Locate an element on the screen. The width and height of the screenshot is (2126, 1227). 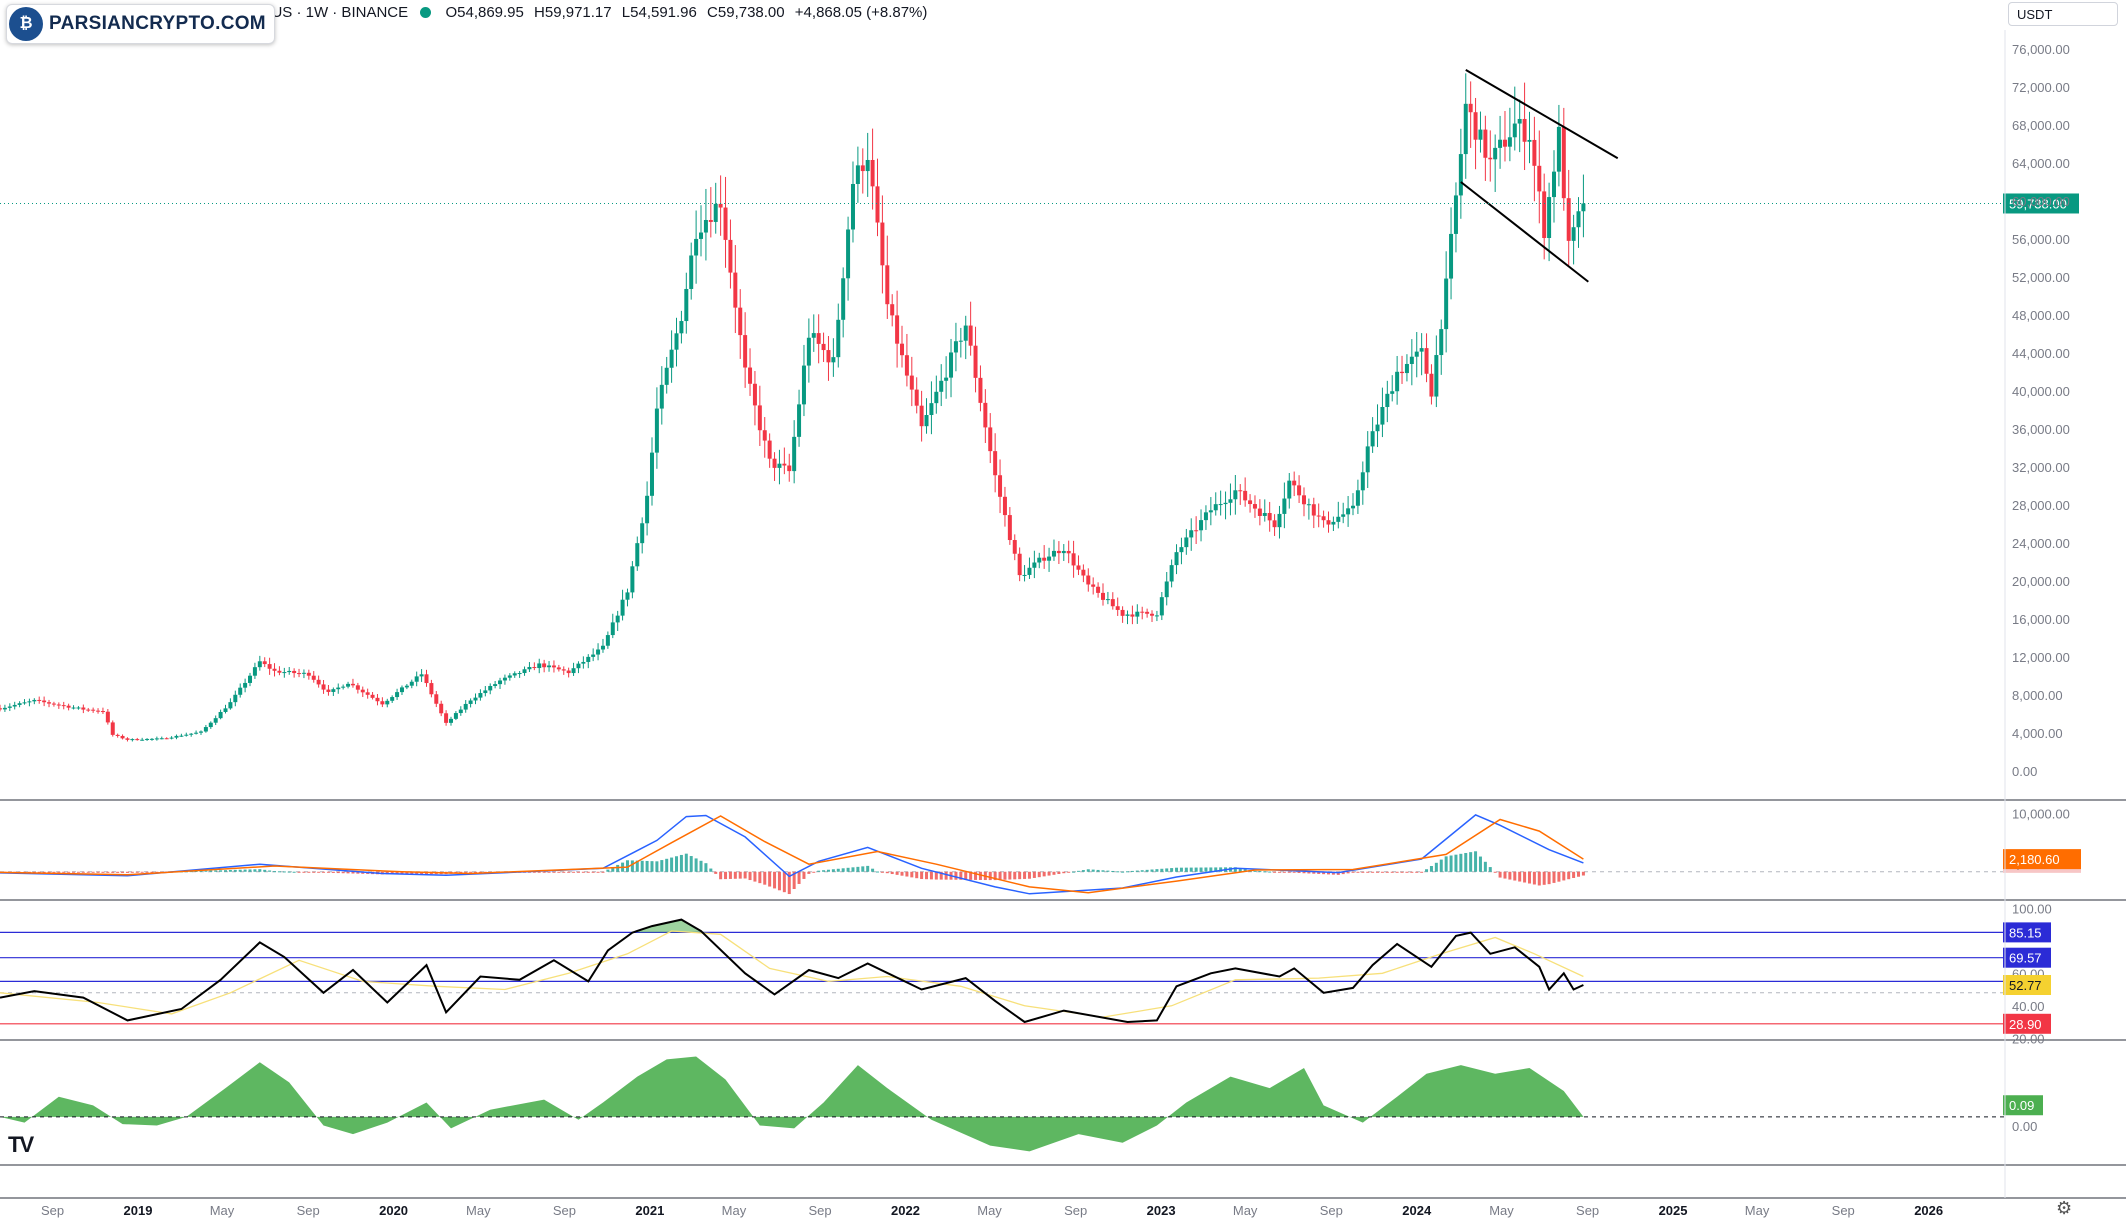
rsi-line is located at coordinates (792, 971).